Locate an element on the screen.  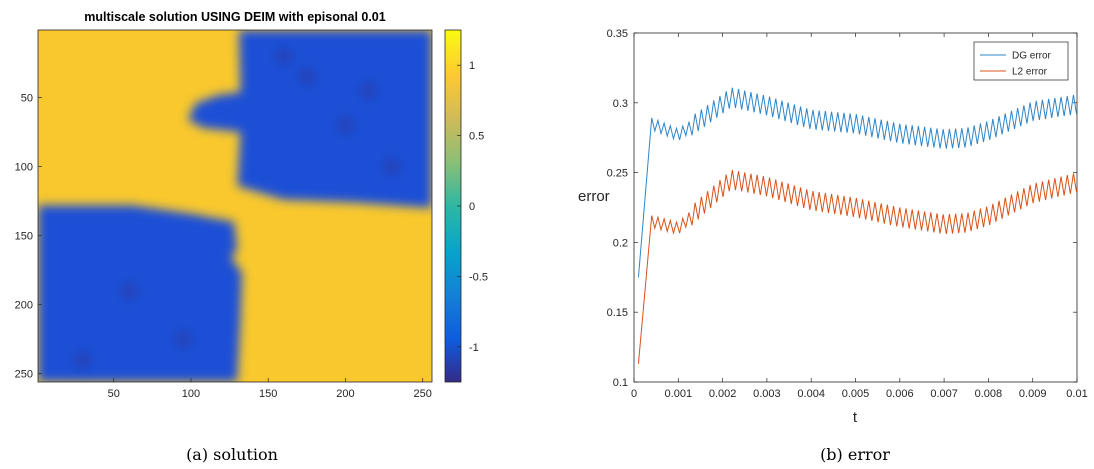
line-xtick-label: 0.004 is located at coordinates (811, 394).